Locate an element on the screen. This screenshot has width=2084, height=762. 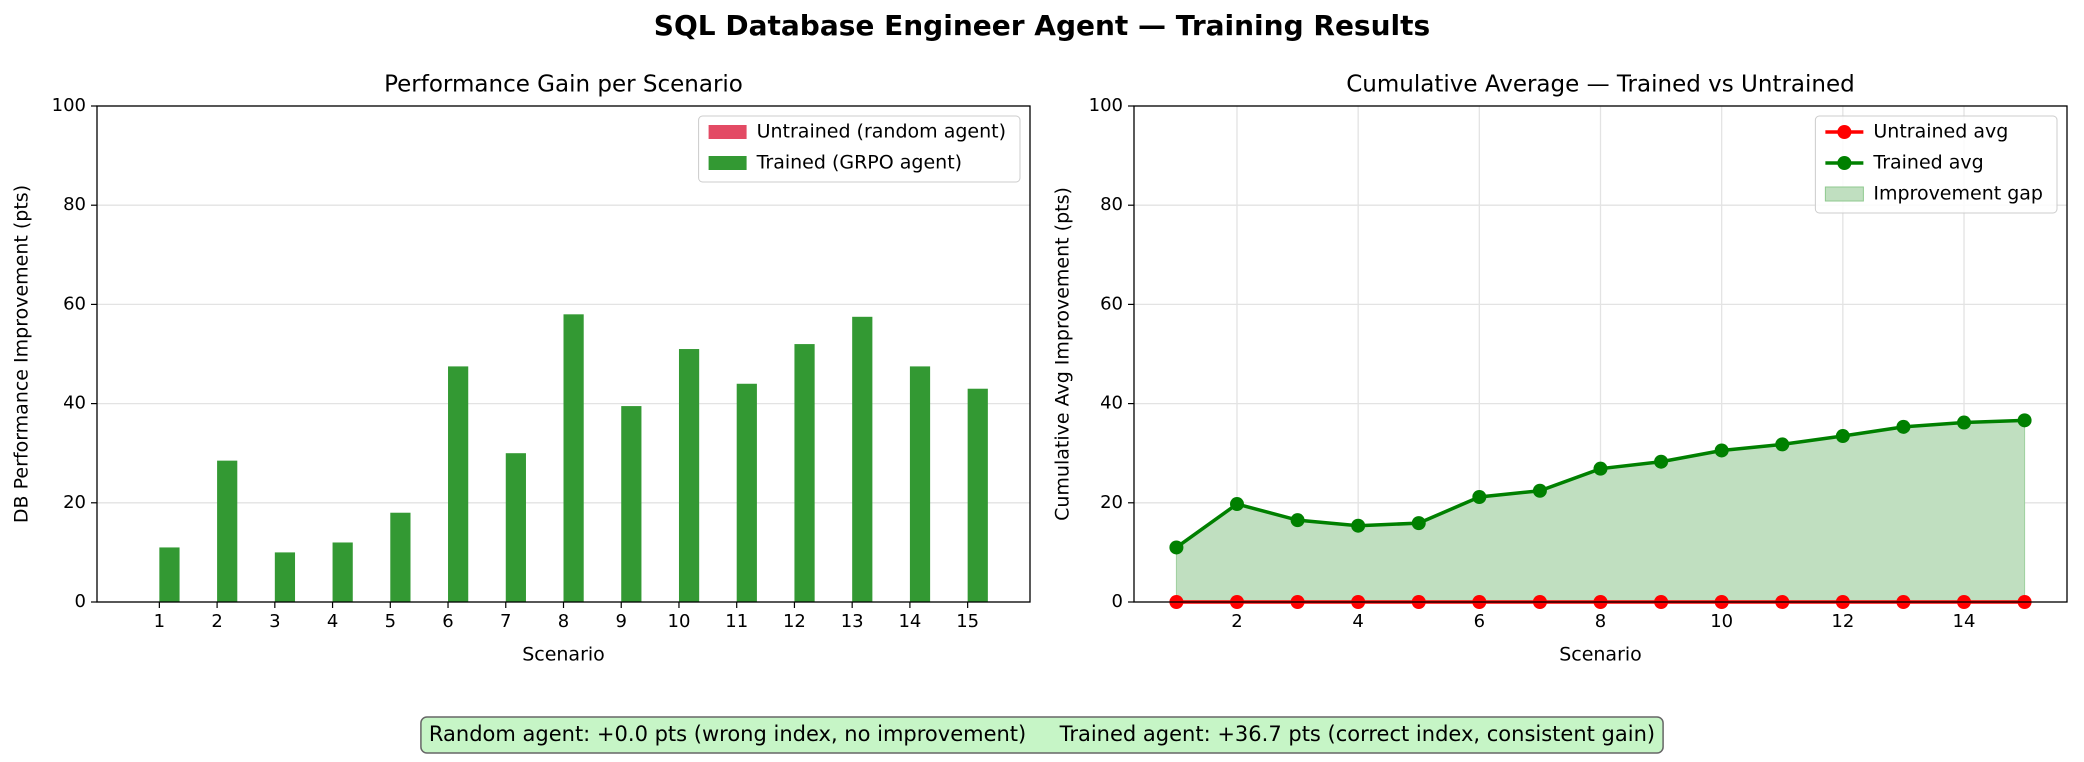
legend-label: Trained avg is located at coordinates (1927, 163).